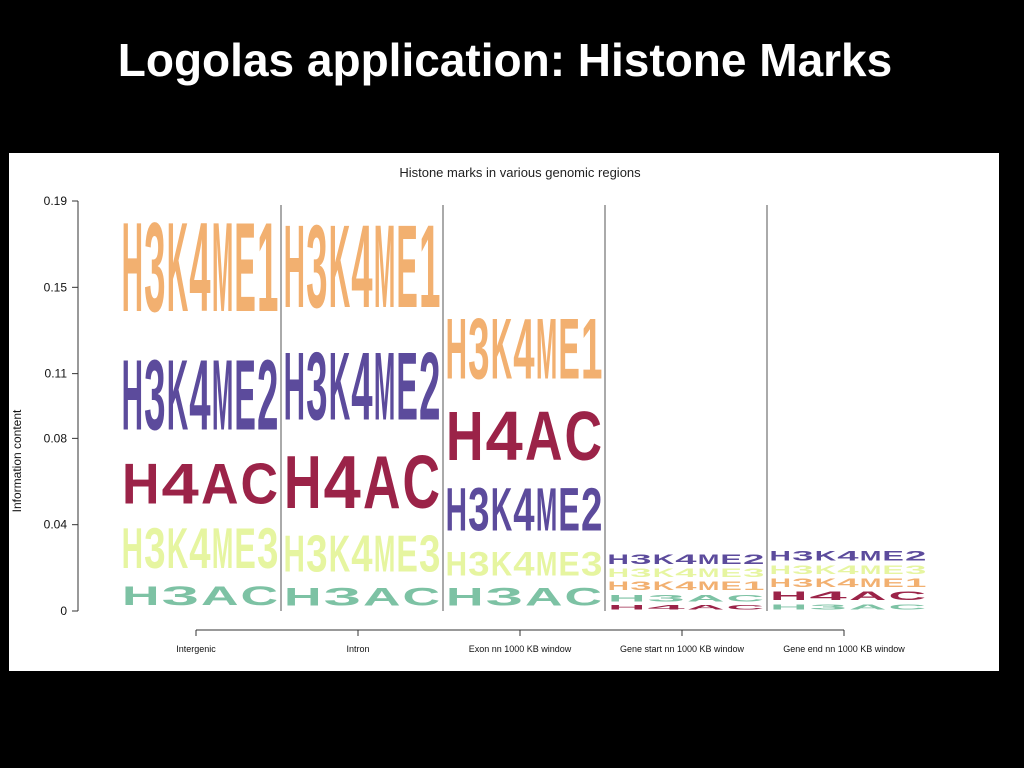  Describe the element at coordinates (682, 649) in the screenshot. I see `x-tick-label: Gene start nn 1000 KB window` at that location.